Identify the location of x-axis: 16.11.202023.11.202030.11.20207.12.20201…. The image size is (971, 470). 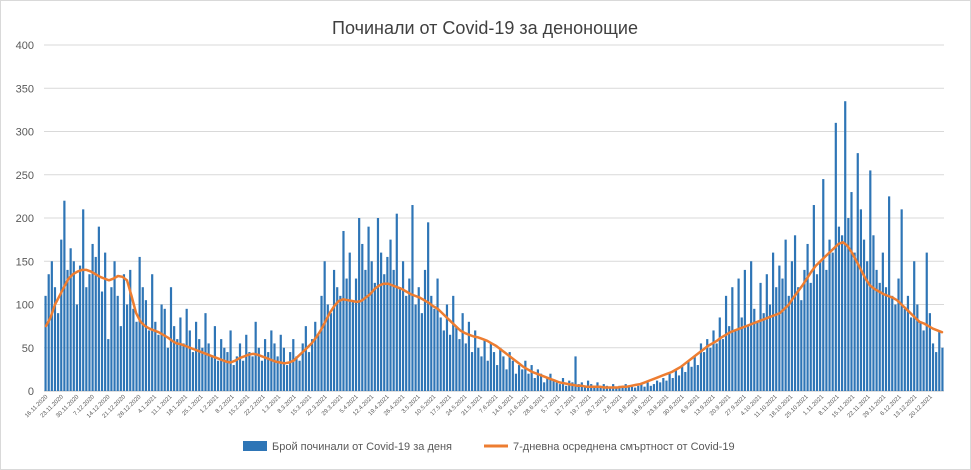
(479, 407).